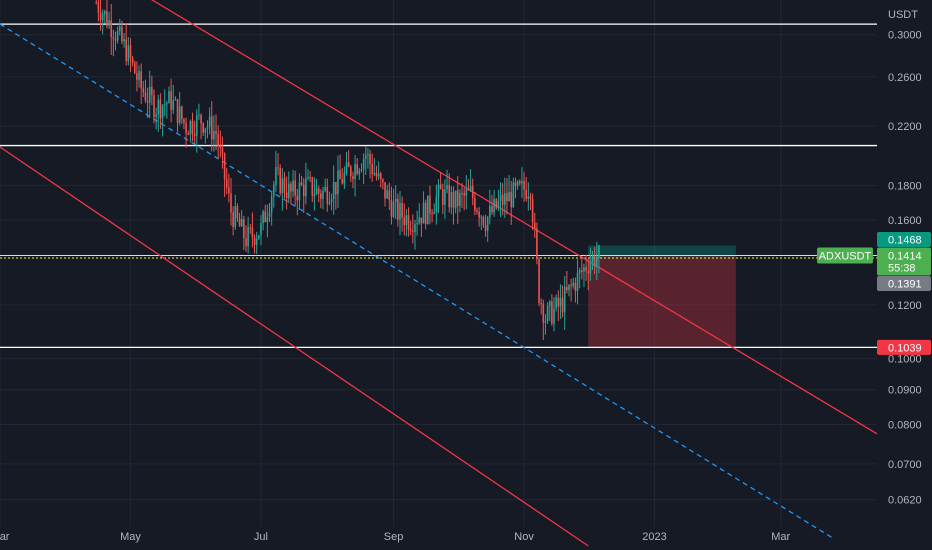 This screenshot has width=932, height=550. I want to click on y-tick-label: 0.3000, so click(905, 36).